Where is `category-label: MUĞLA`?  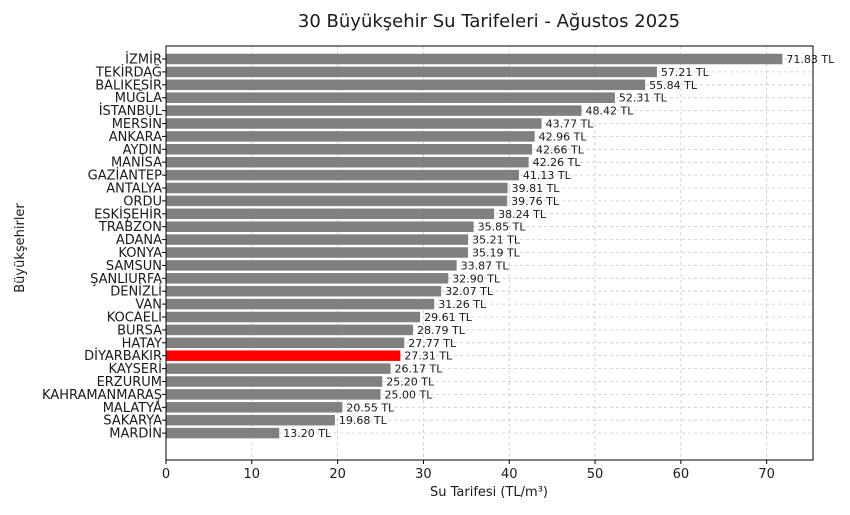 category-label: MUĞLA is located at coordinates (138, 98).